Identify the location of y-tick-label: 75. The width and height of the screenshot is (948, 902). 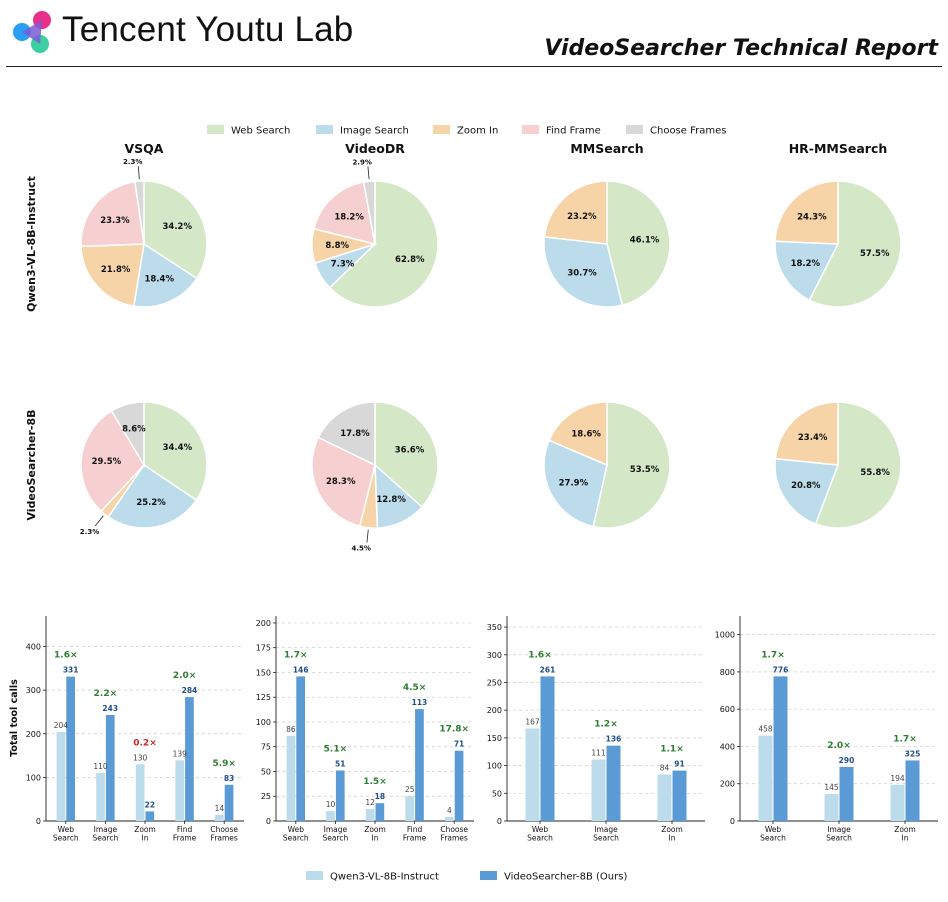
(266, 747).